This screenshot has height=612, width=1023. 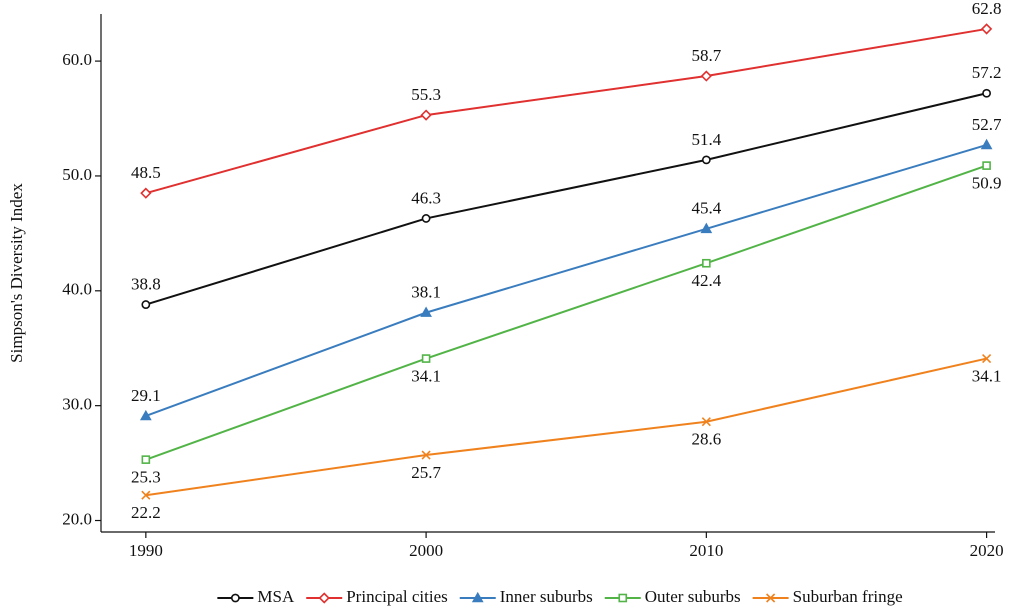 What do you see at coordinates (426, 197) in the screenshot?
I see `data-label: 46.3` at bounding box center [426, 197].